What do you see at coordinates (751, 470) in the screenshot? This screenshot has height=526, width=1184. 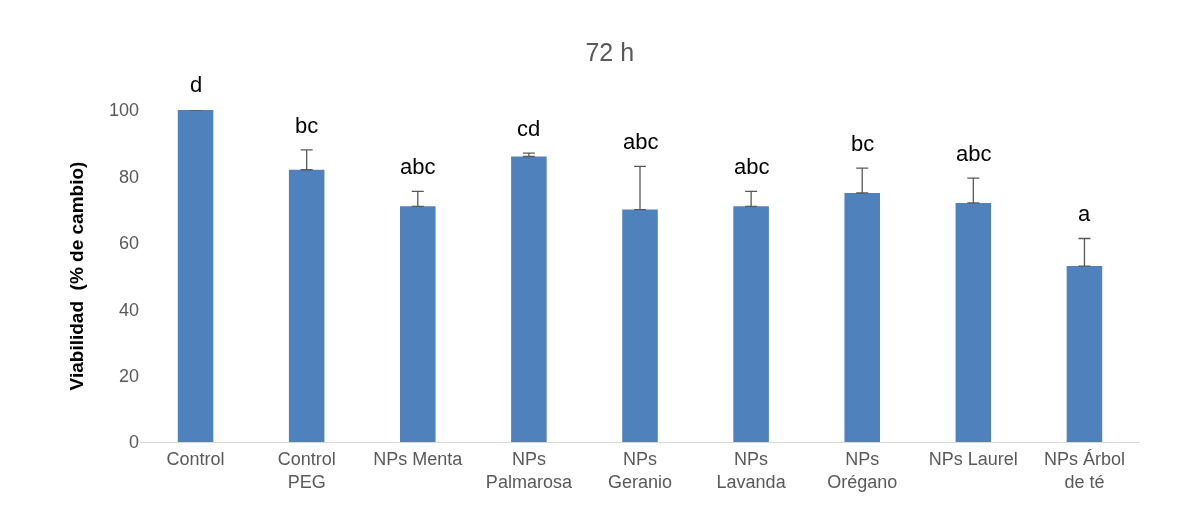 I see `x-tick-label: NPs Lavanda` at bounding box center [751, 470].